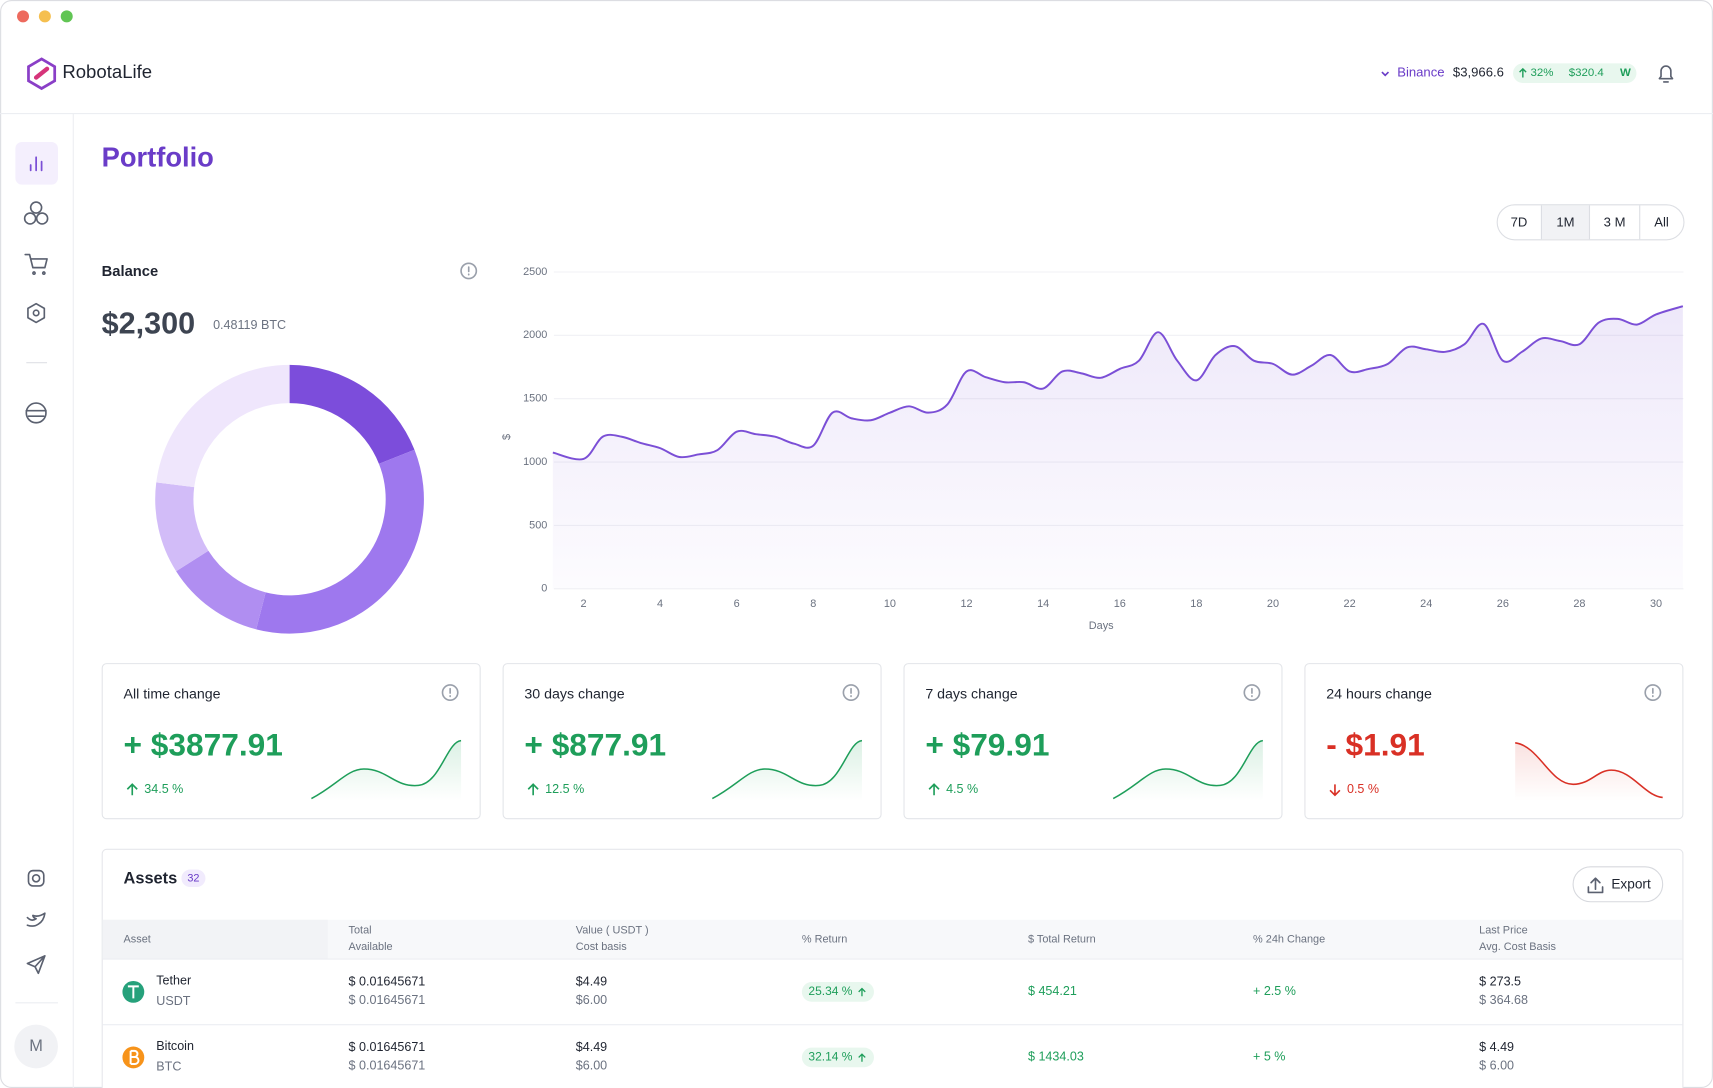  What do you see at coordinates (137, 939) in the screenshot?
I see `column-header: Asset` at bounding box center [137, 939].